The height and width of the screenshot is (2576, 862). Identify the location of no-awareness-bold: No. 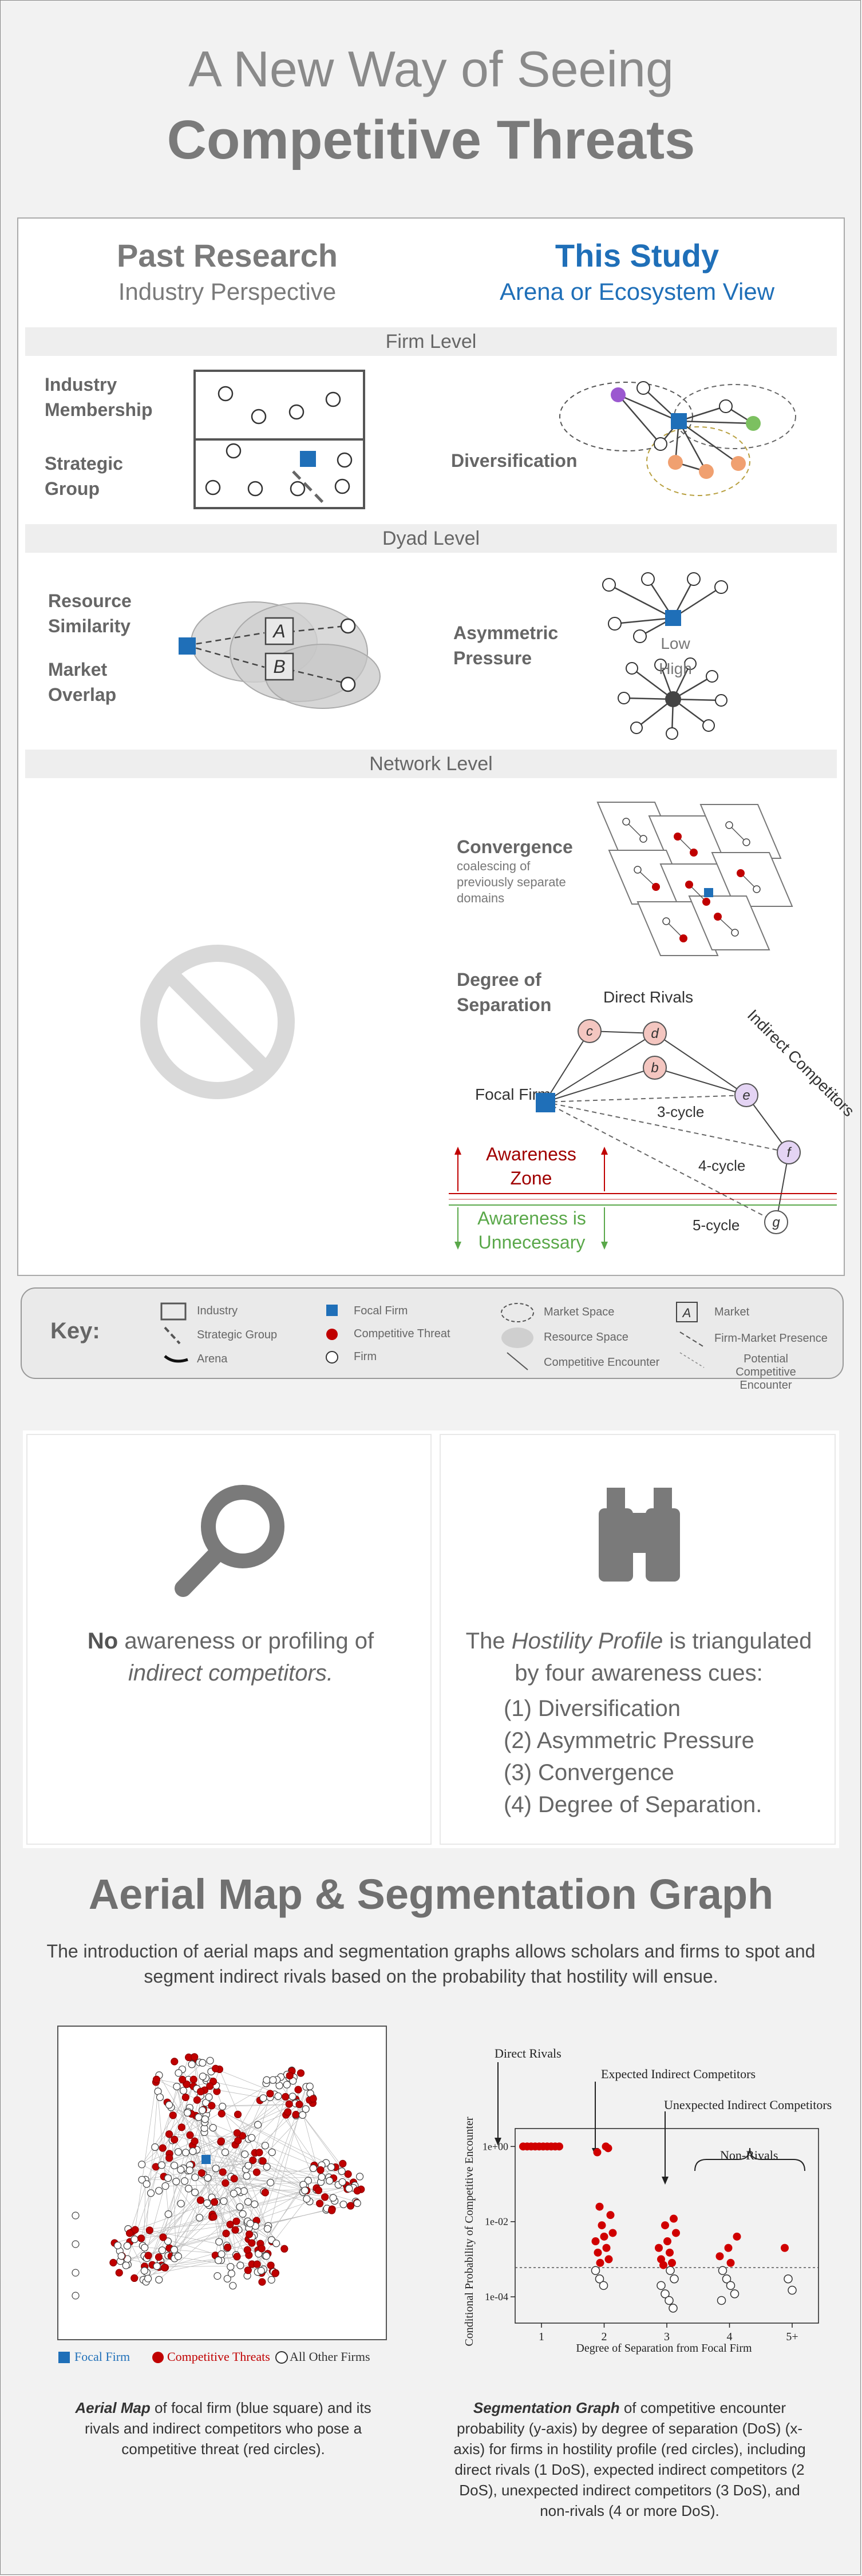
(103, 1641).